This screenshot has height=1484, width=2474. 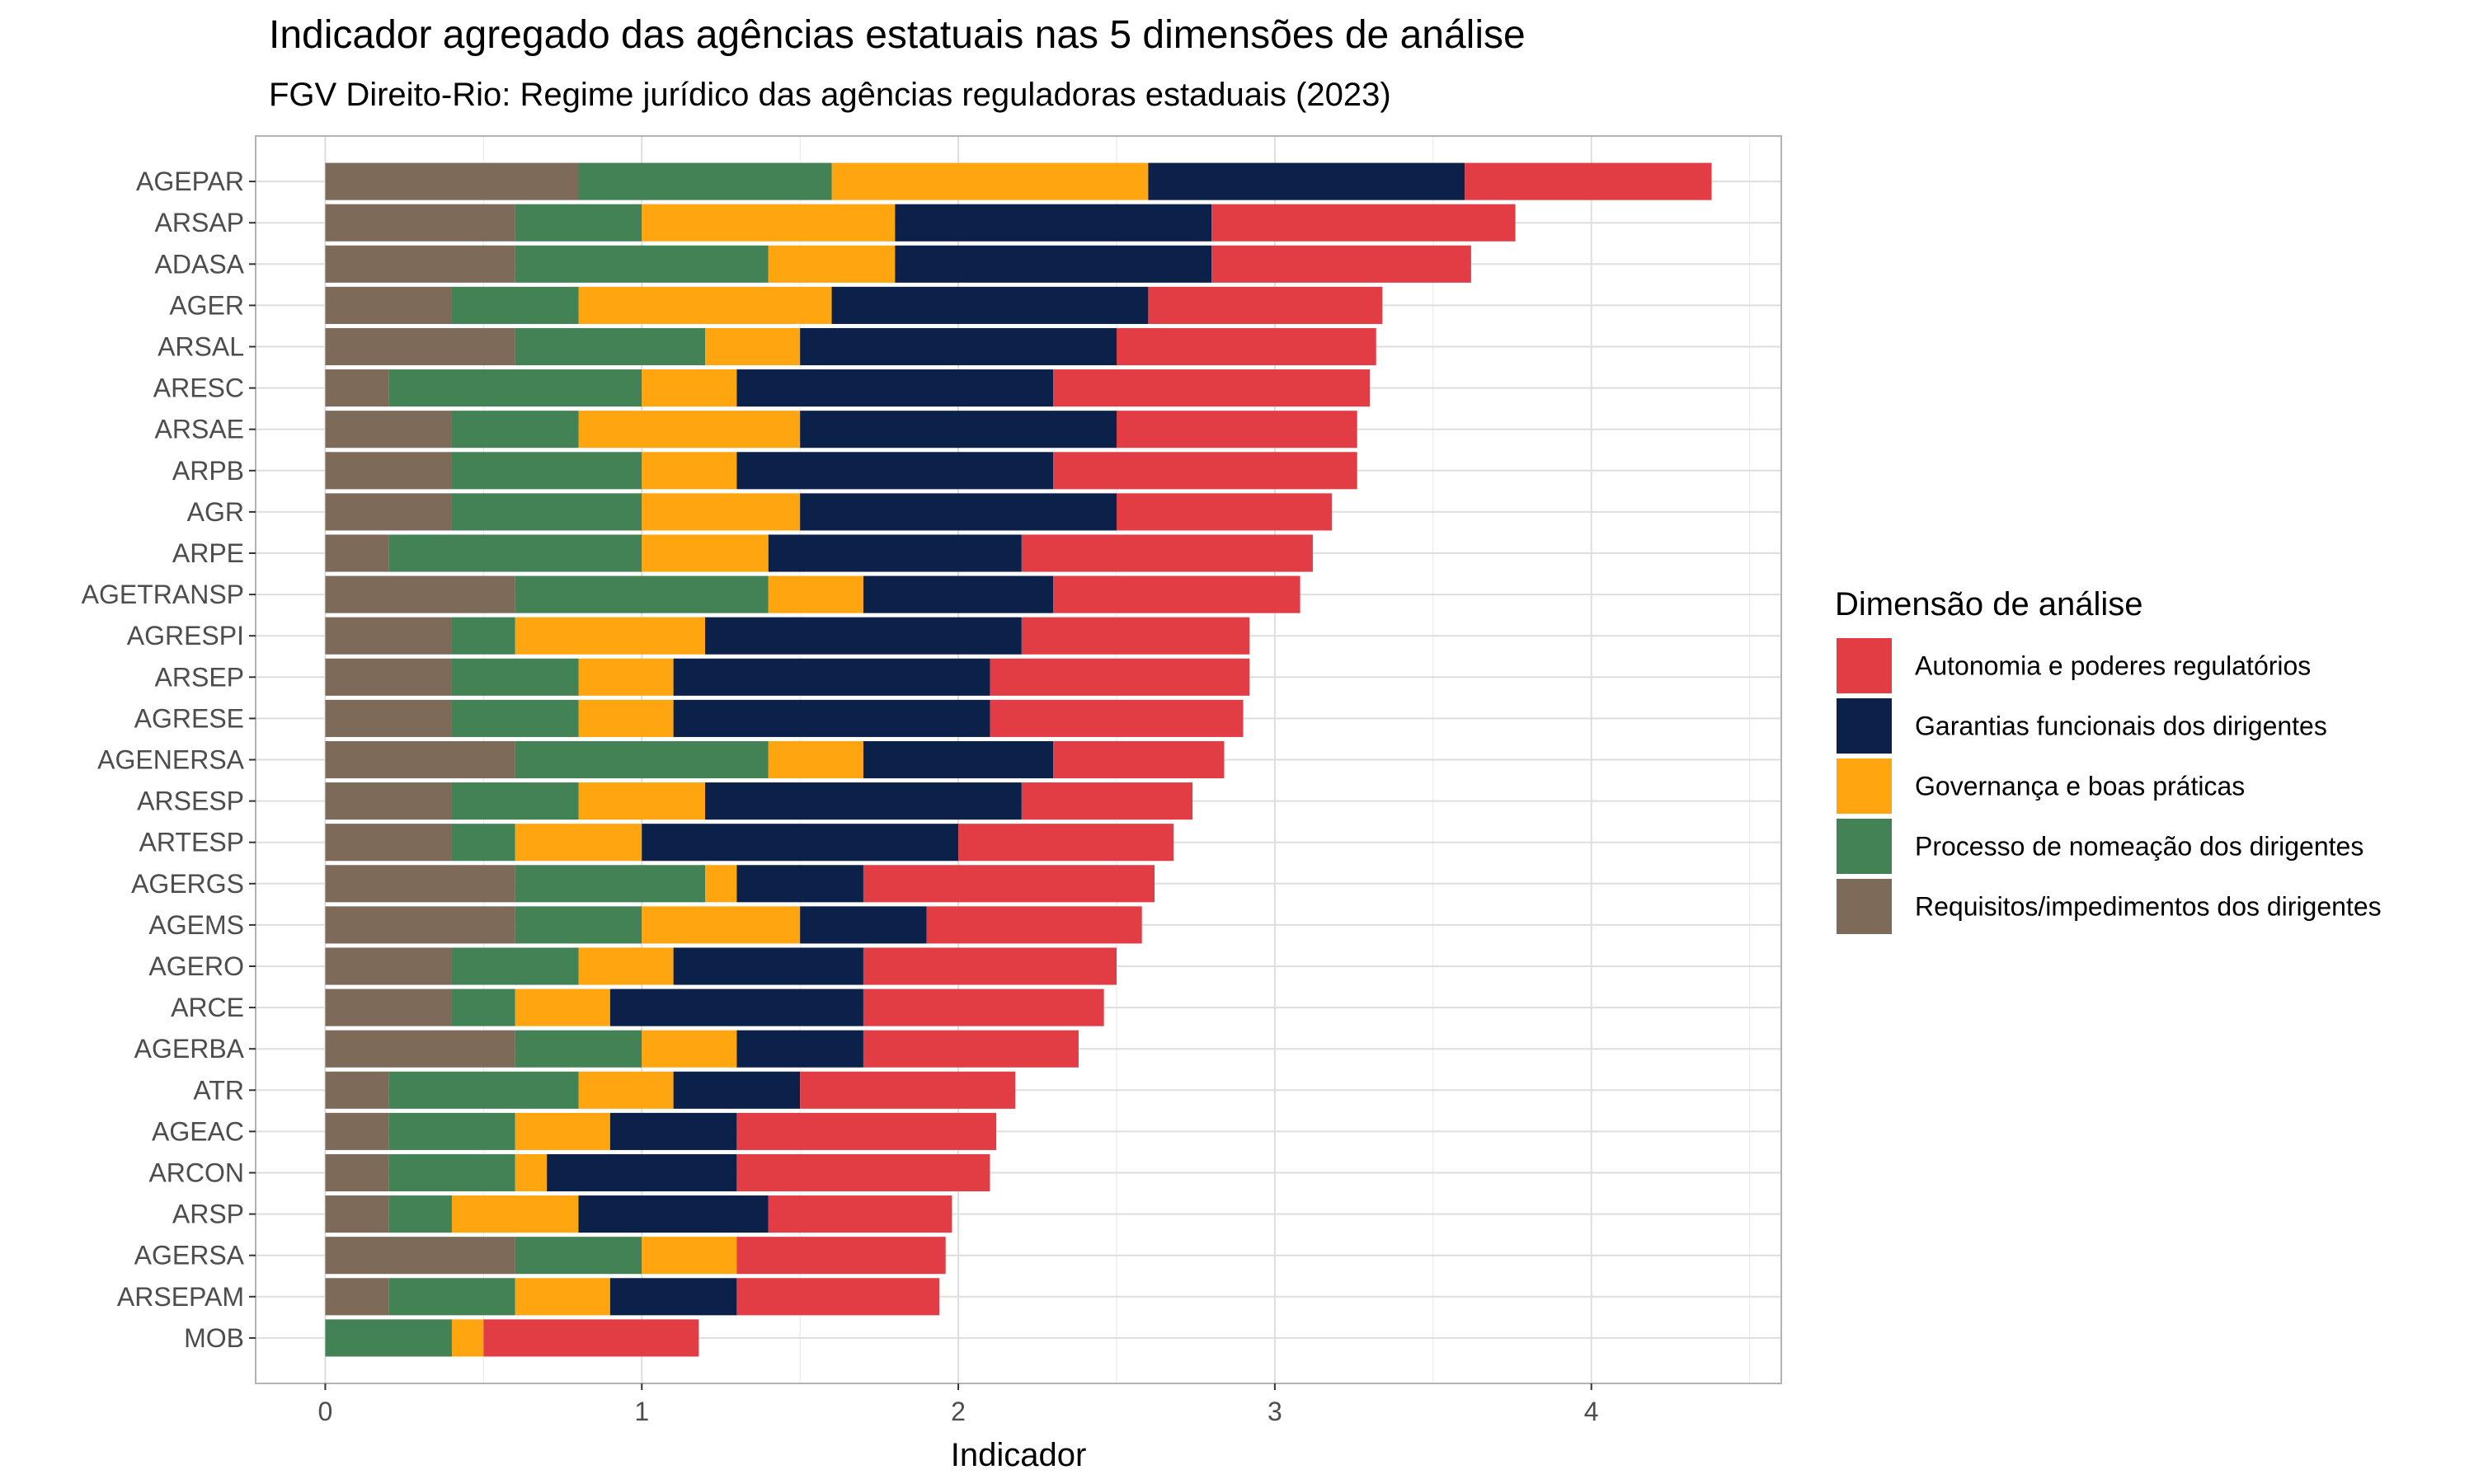 I want to click on bar-stack-arpe, so click(x=819, y=553).